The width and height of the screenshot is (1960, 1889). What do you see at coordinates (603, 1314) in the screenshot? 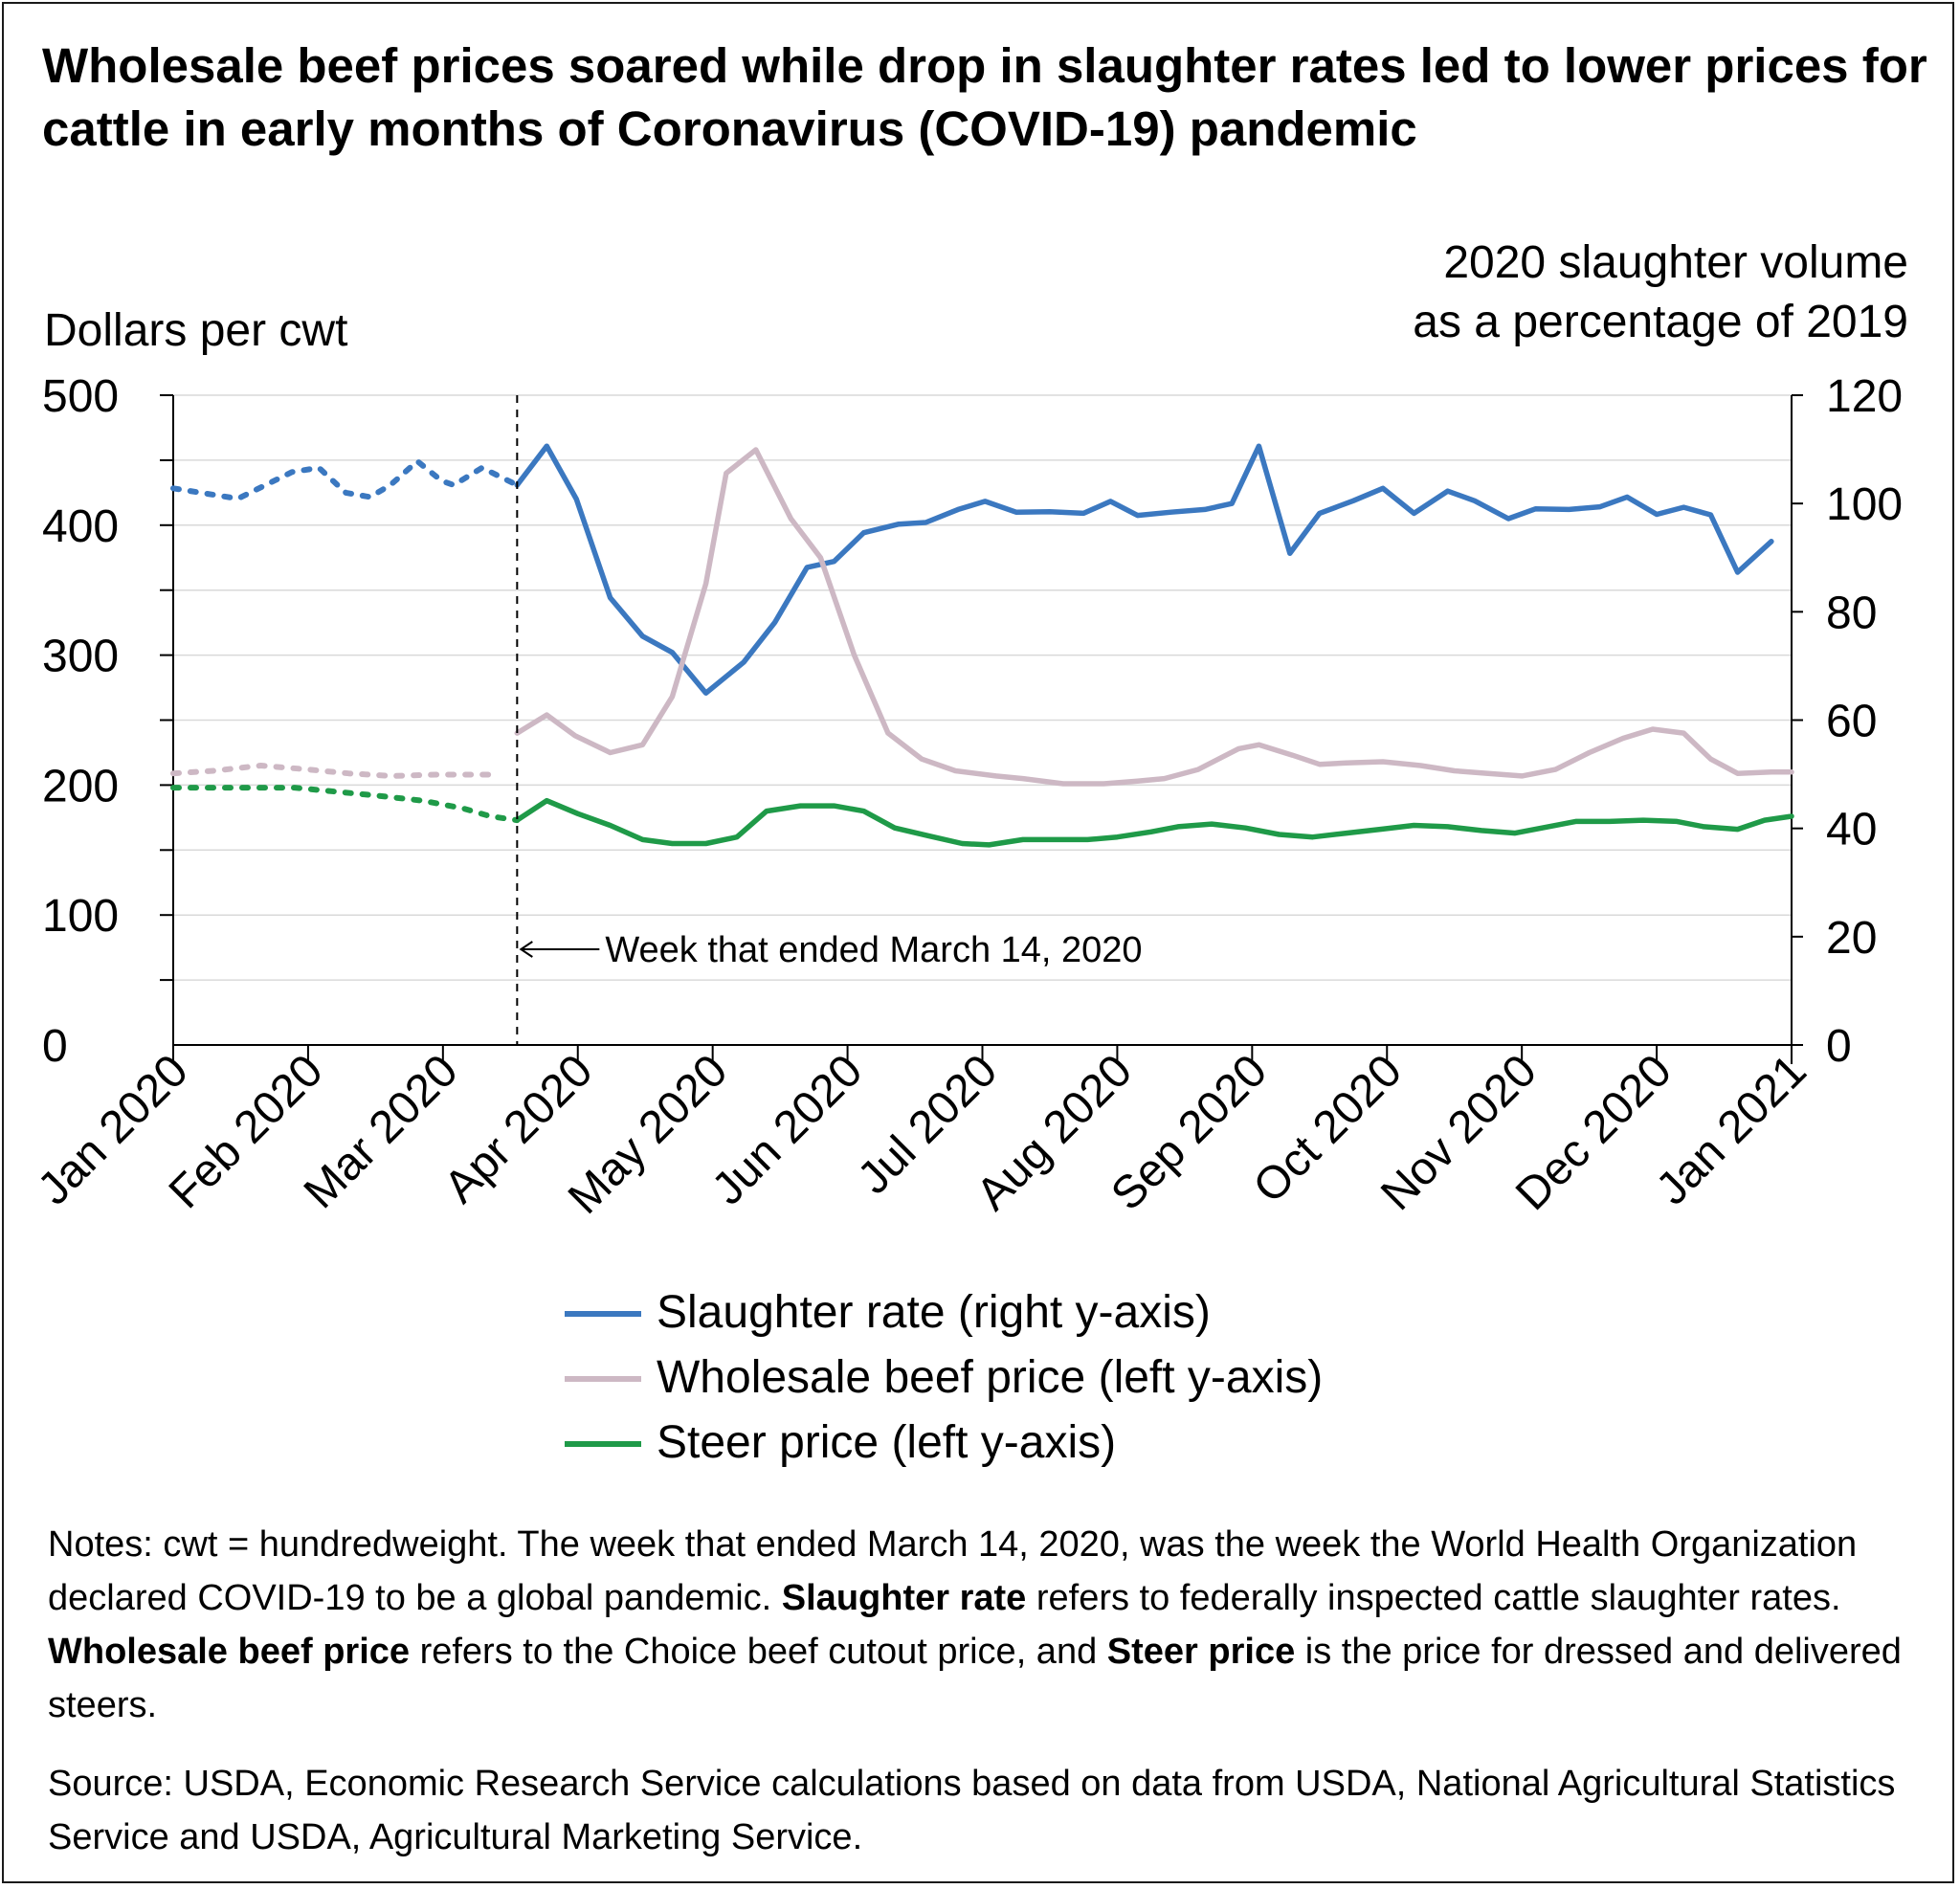
I see `legend-swatch-slaughter-rate` at bounding box center [603, 1314].